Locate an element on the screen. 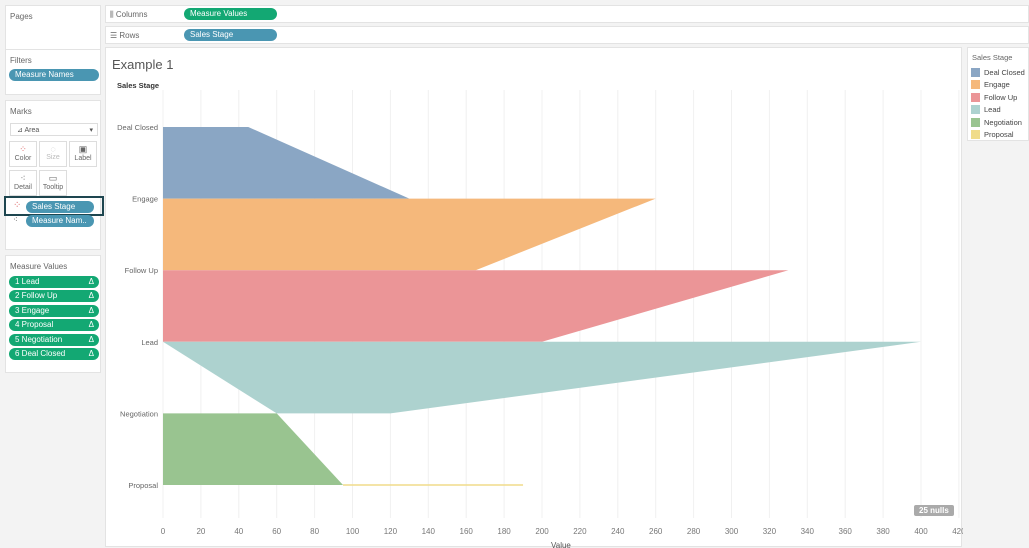 The height and width of the screenshot is (548, 1029). size-icon: ◌ is located at coordinates (53, 149).